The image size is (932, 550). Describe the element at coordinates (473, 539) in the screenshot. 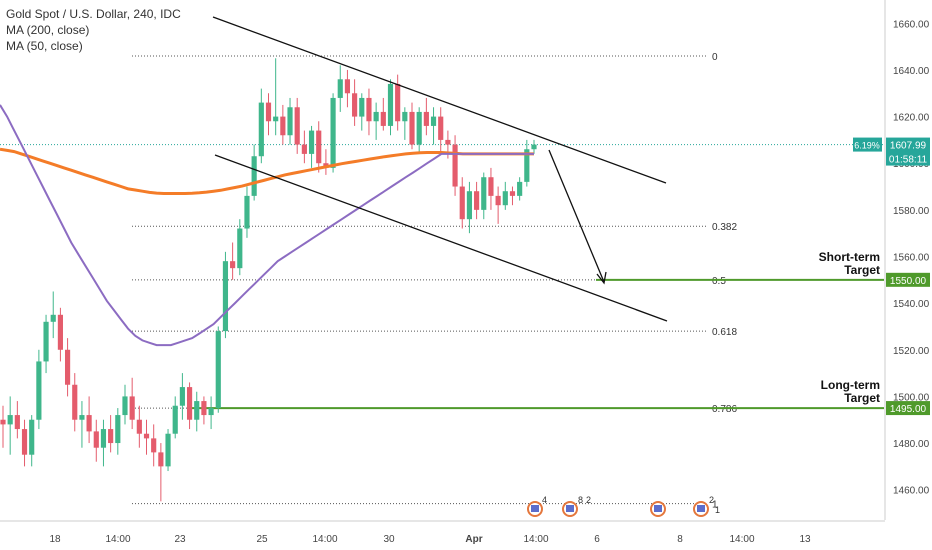

I see `time-tick-label: Apr` at that location.